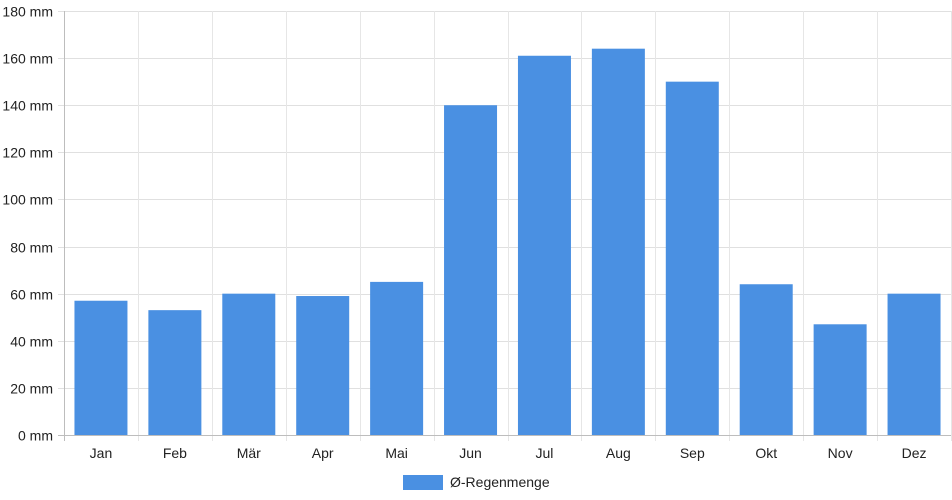 Image resolution: width=952 pixels, height=500 pixels. I want to click on x-tick-label: Jun, so click(470, 453).